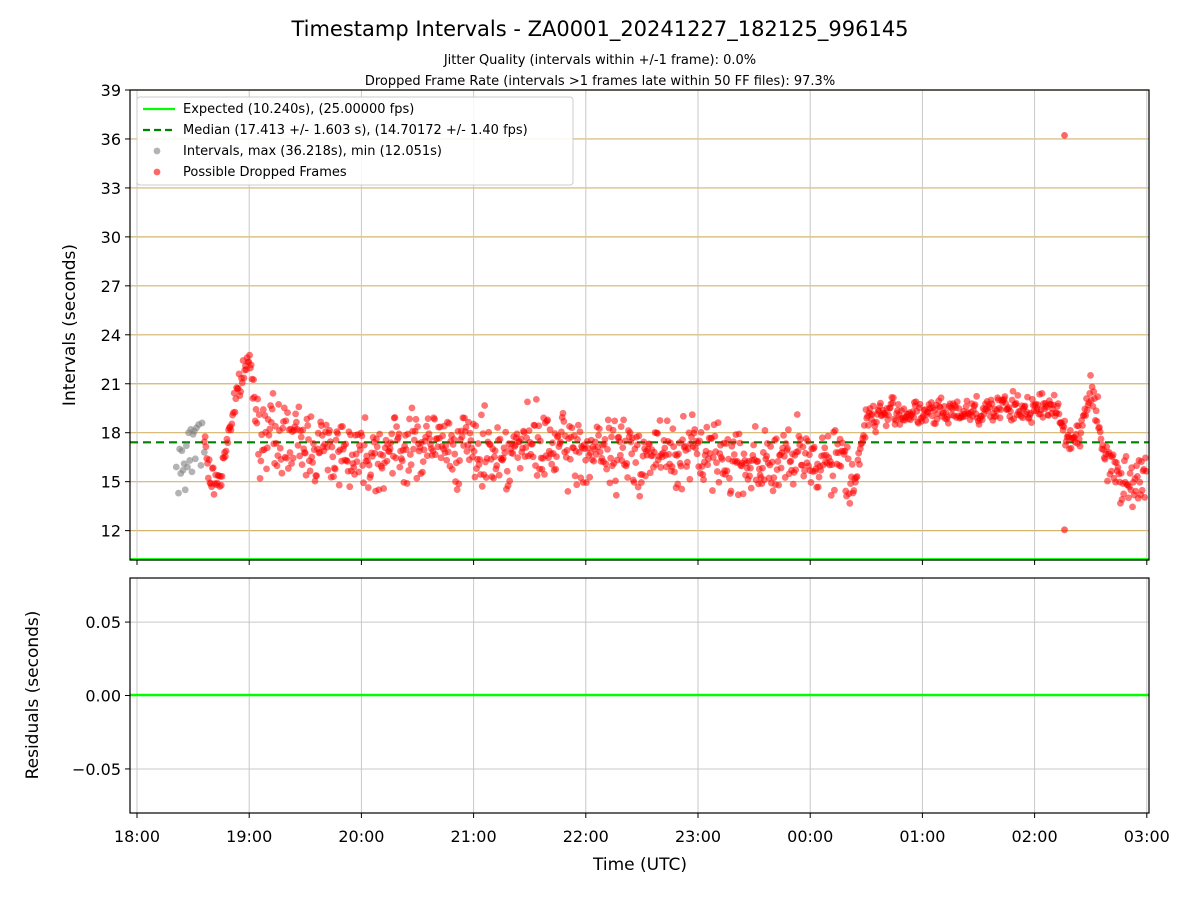 The width and height of the screenshot is (1200, 900). I want to click on bottom-xtick-label: 02:00, so click(1035, 836).